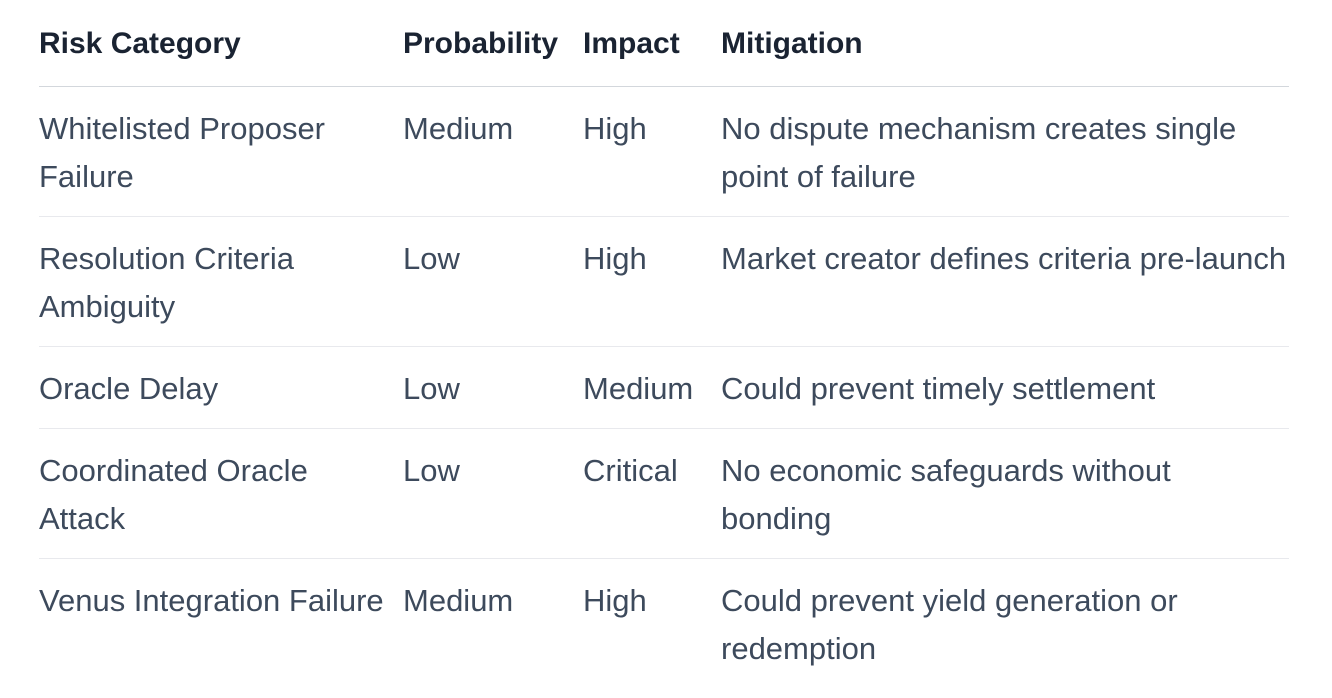 The image size is (1332, 698). I want to click on risk-category-text: Oracle Delay, so click(129, 388).